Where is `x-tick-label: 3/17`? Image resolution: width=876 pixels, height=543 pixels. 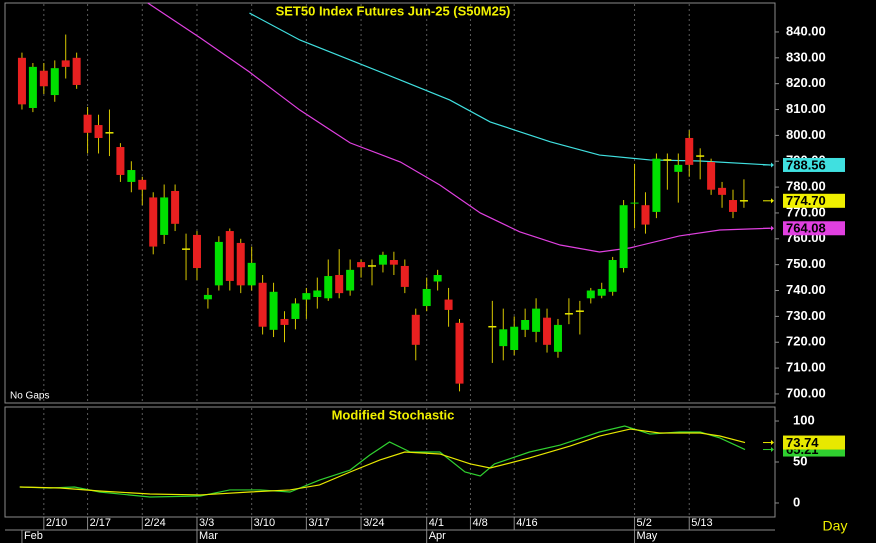
x-tick-label: 3/17 is located at coordinates (318, 523).